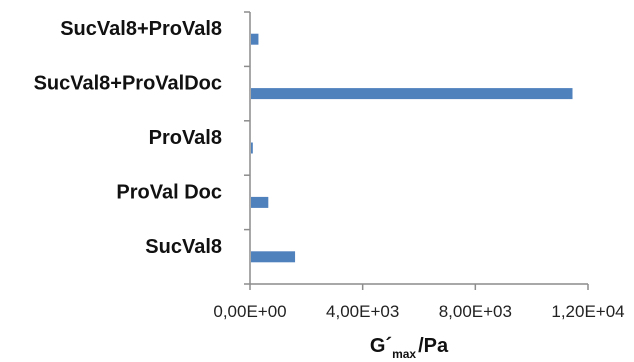  Describe the element at coordinates (128, 84) in the screenshot. I see `category-label: SucVal8+ProValDoc` at that location.